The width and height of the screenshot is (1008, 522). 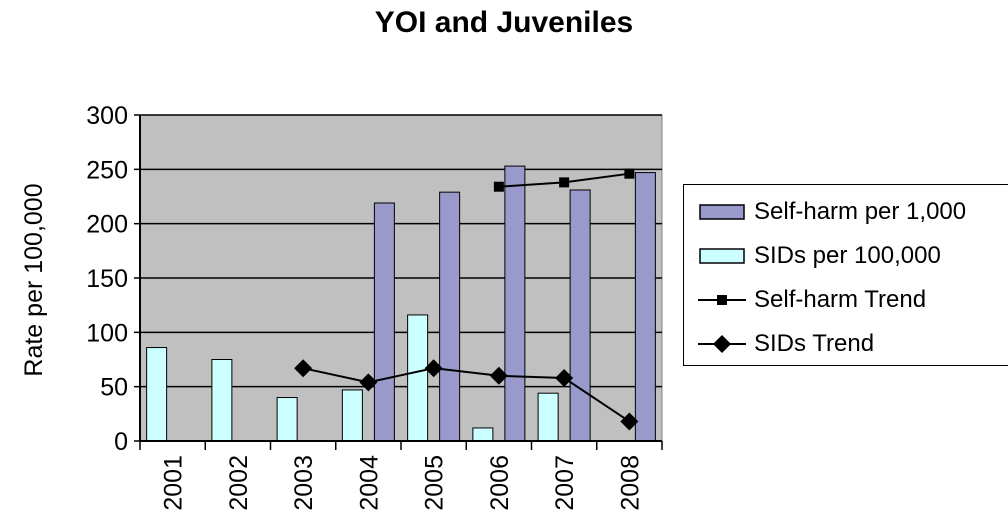 I want to click on x-tick-label: 2007, so click(x=565, y=483).